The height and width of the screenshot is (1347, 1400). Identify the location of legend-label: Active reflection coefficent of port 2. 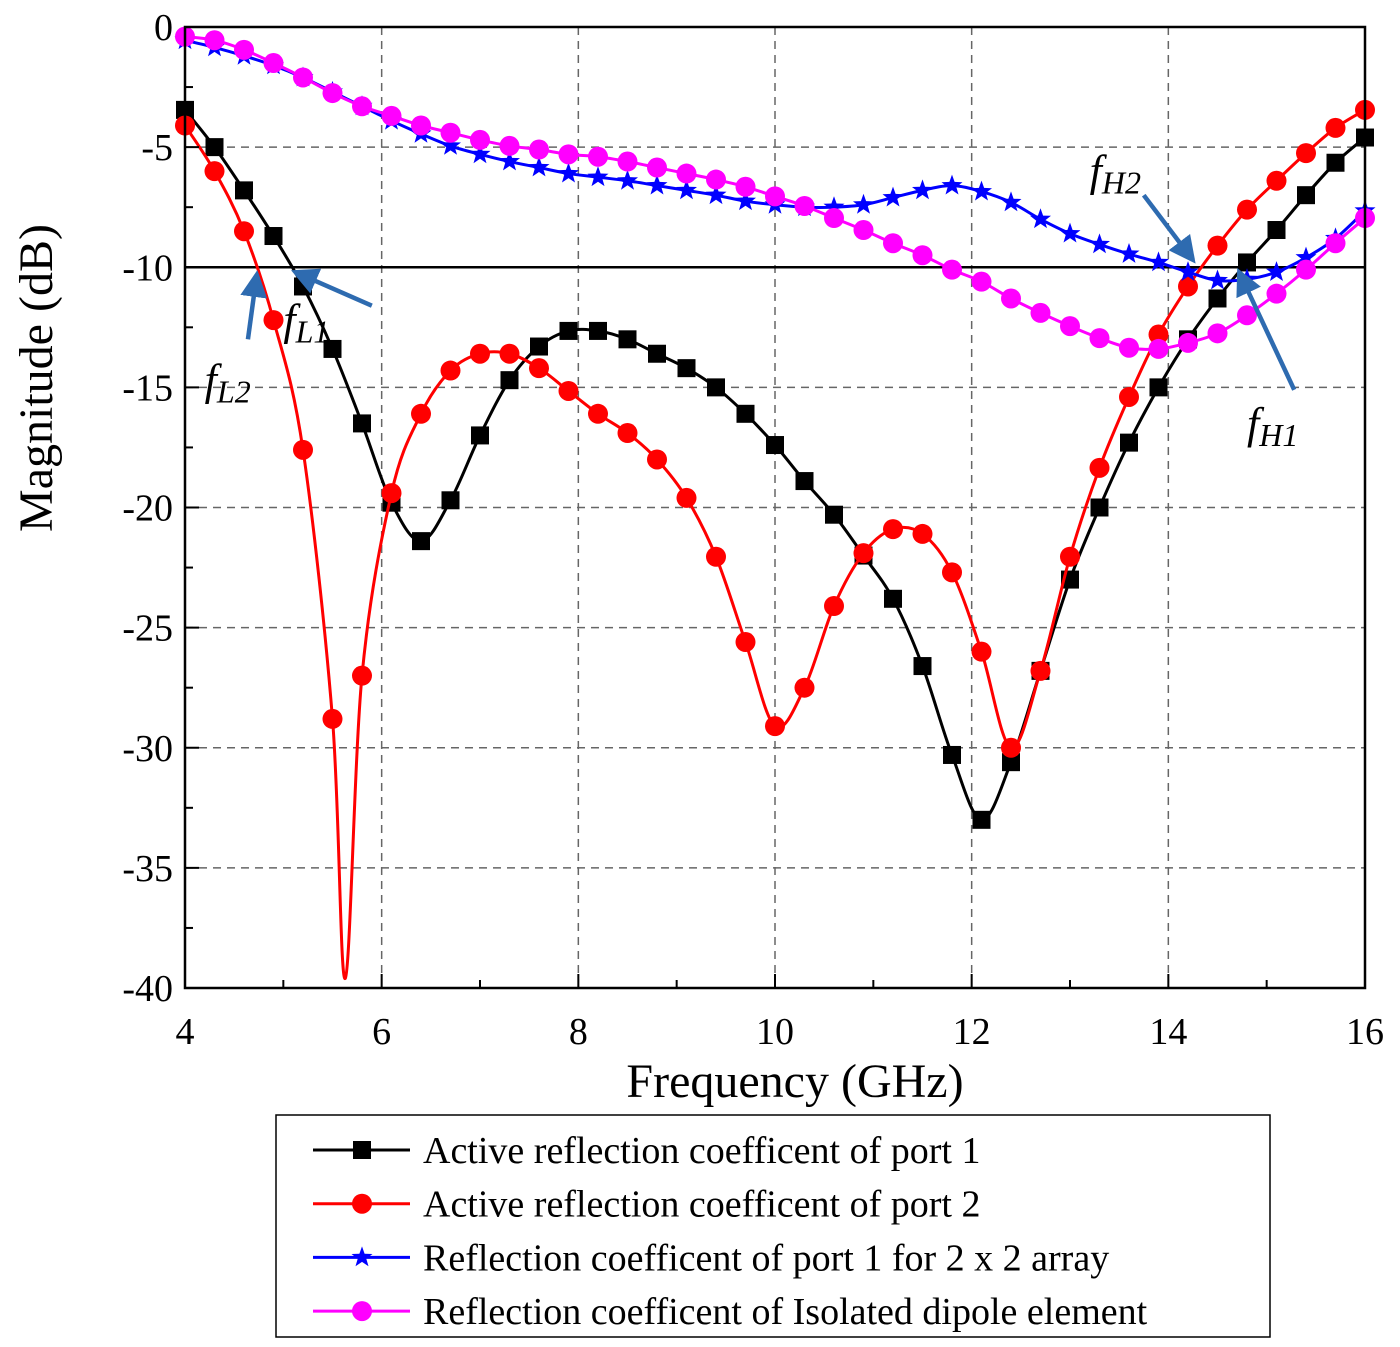
(701, 1205).